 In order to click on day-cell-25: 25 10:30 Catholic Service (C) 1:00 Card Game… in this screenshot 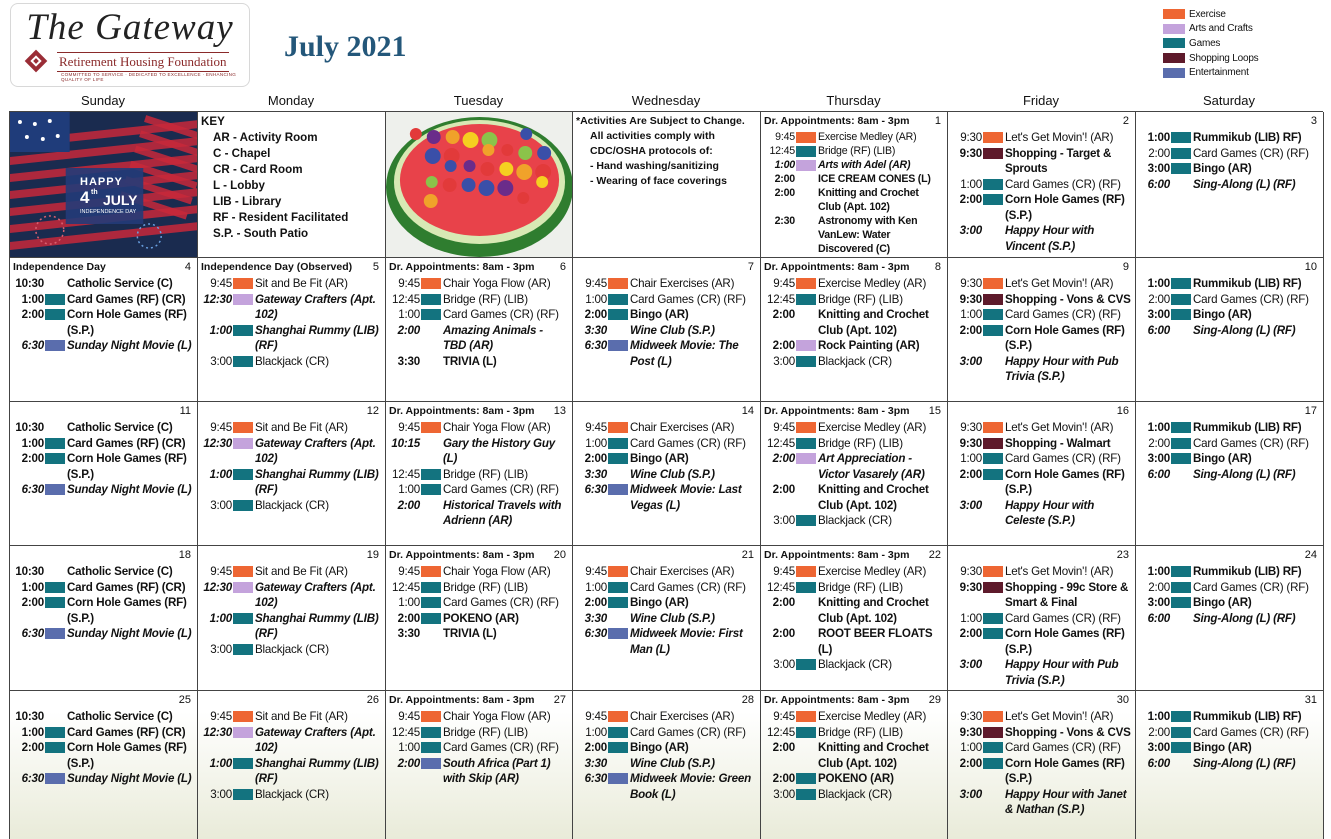, I will do `click(104, 765)`.